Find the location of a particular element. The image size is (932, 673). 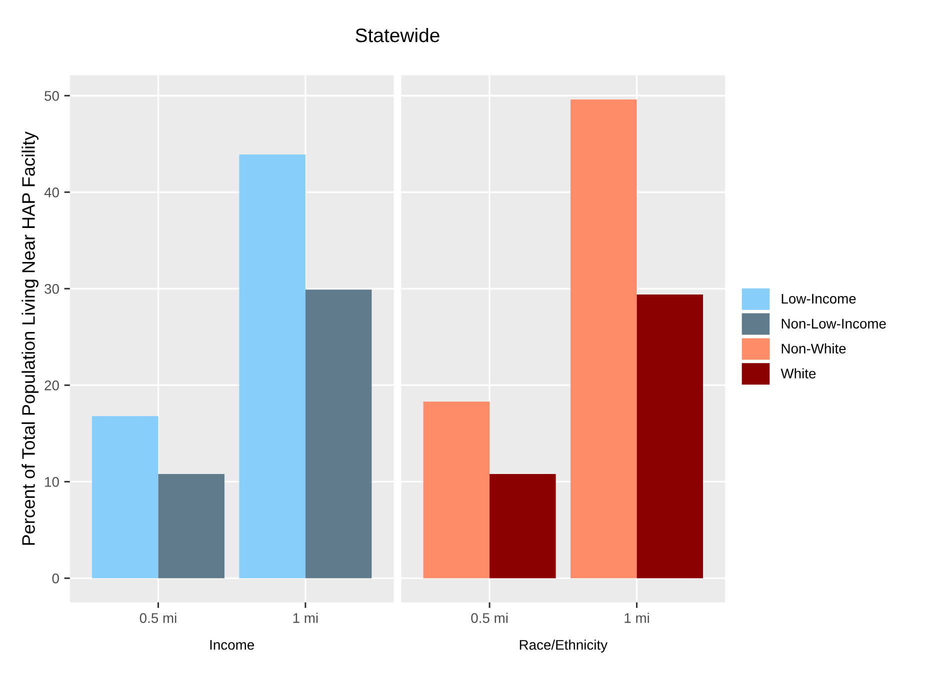

legend-label: Non-White is located at coordinates (814, 348).